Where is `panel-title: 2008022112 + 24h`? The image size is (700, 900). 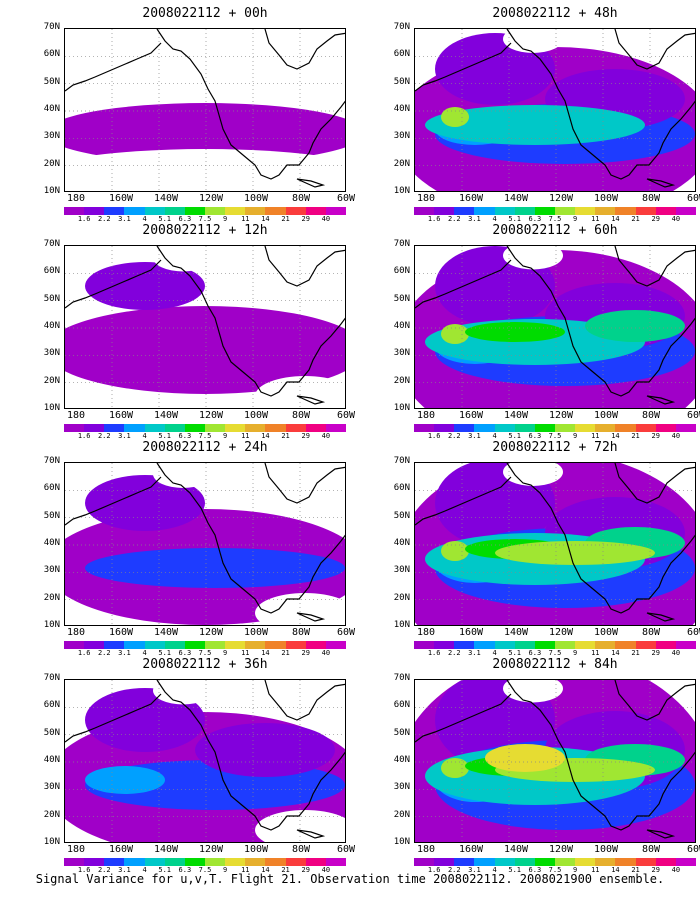
panel-title: 2008022112 + 24h is located at coordinates (205, 447).